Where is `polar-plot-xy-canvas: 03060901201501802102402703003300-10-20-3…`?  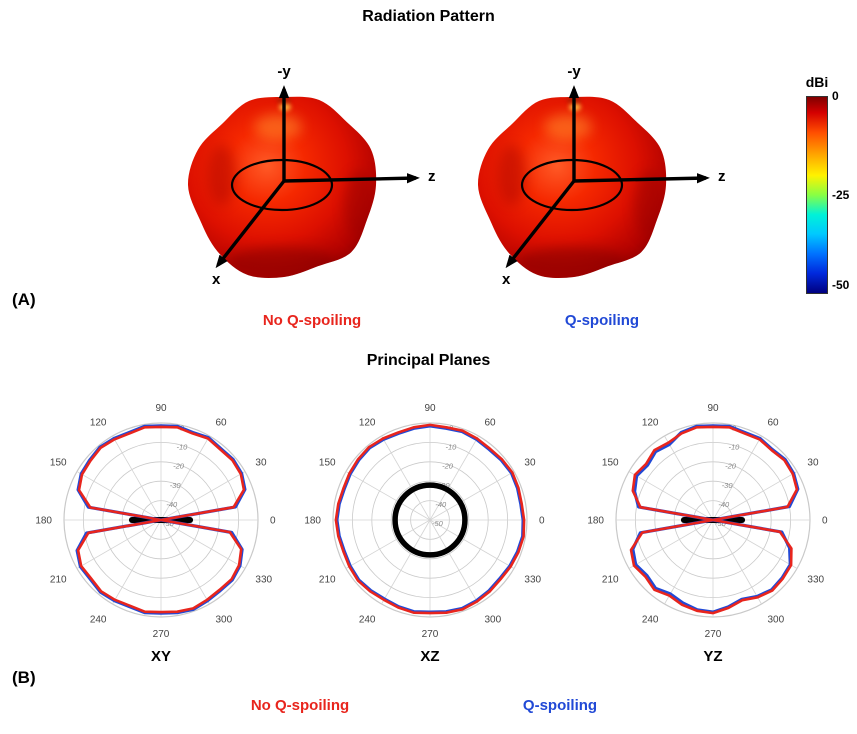
polar-plot-xy-canvas: 03060901201501802102402703003300-10-20-3… is located at coordinates (155, 521).